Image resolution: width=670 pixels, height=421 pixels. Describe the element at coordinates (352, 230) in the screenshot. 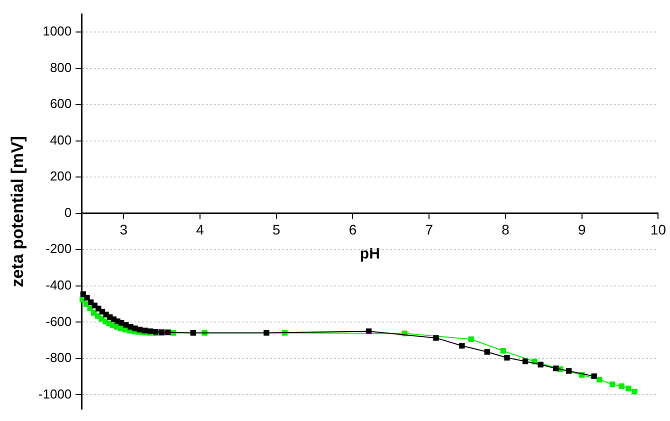

I see `x-tick-label: 6` at that location.